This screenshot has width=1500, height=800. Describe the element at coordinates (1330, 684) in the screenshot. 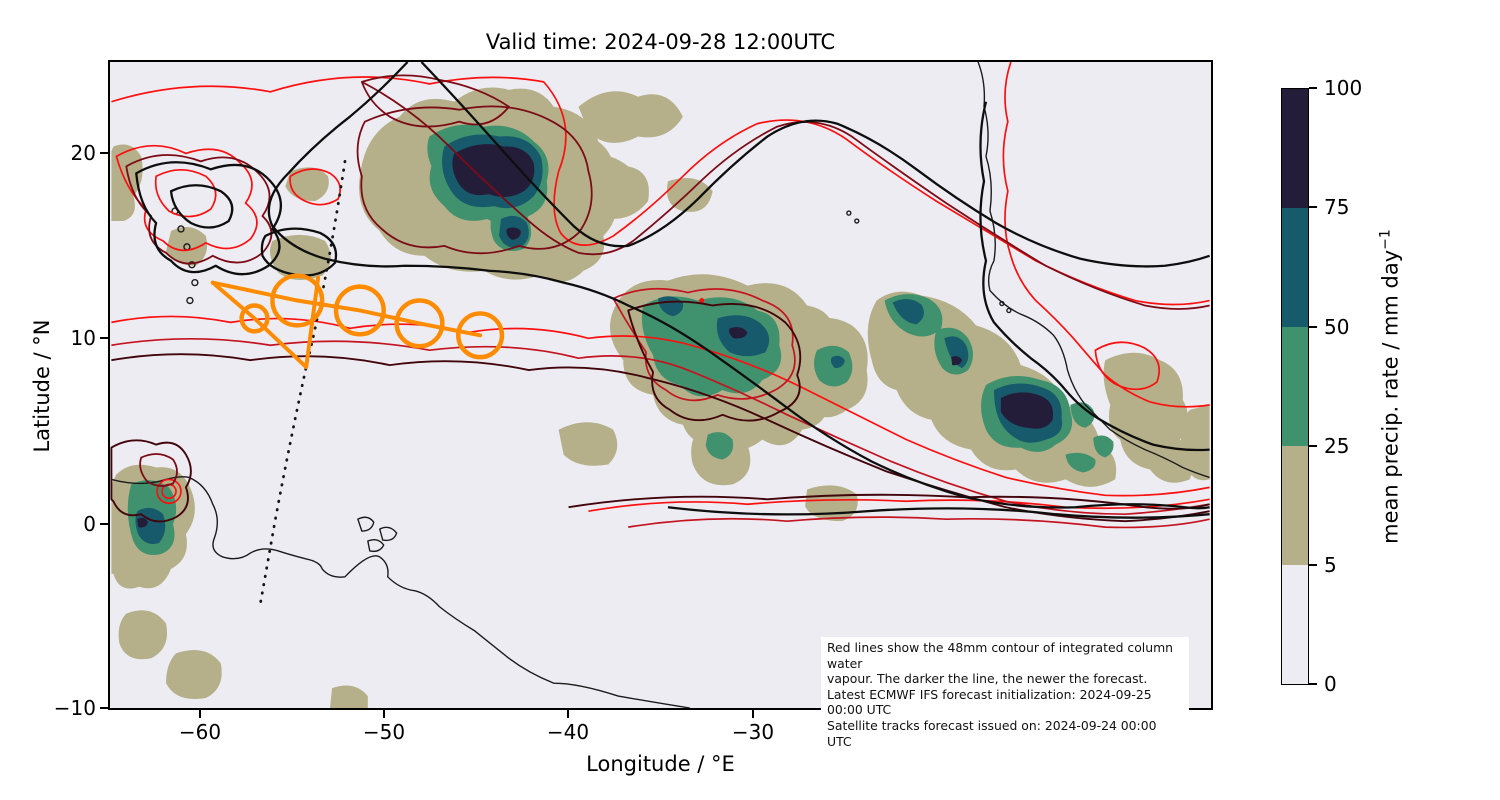

I see `colorbar-tick-label: 0` at that location.